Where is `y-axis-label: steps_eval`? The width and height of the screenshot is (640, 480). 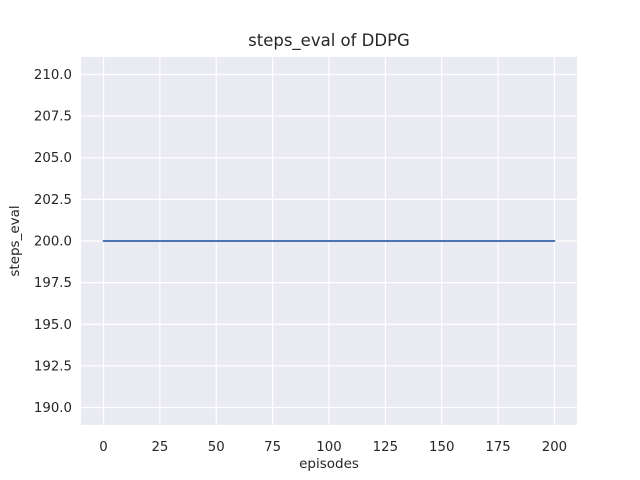 y-axis-label: steps_eval is located at coordinates (15, 241).